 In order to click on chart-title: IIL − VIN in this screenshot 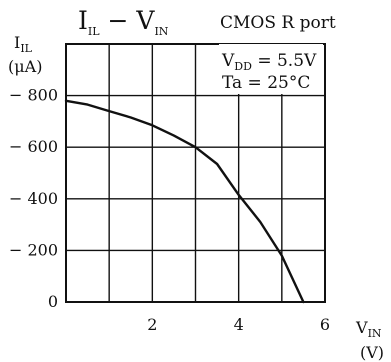, I will do `click(123, 22)`.